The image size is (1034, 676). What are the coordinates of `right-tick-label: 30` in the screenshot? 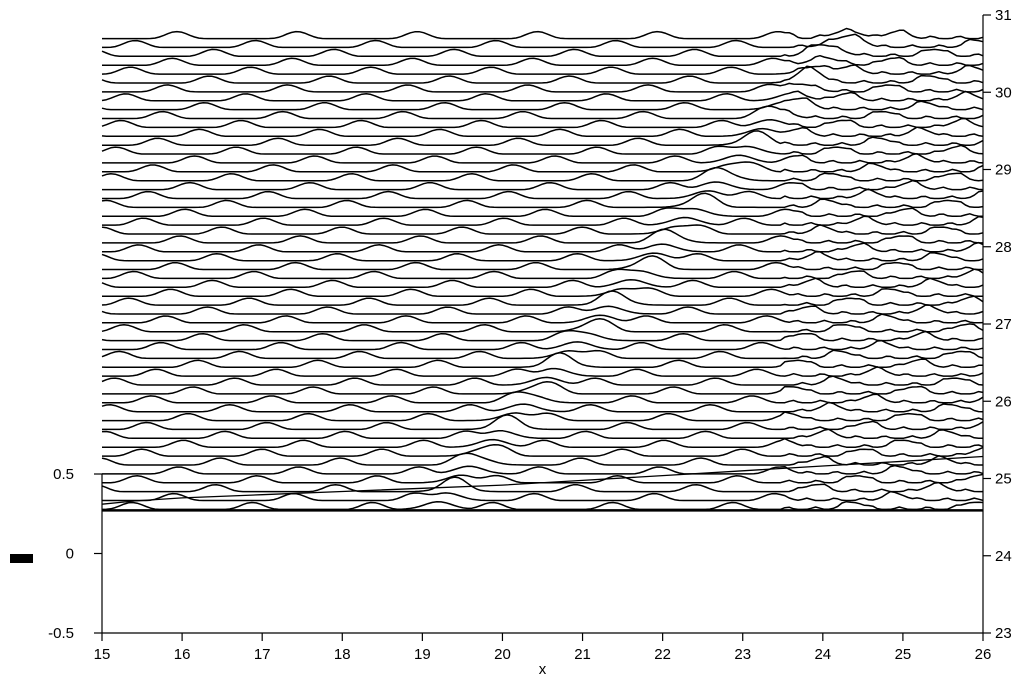 It's located at (1003, 92).